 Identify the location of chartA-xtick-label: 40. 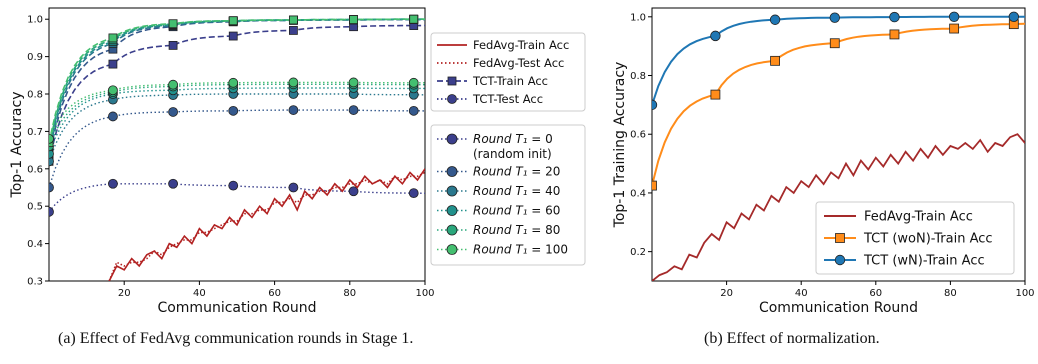
(199, 293).